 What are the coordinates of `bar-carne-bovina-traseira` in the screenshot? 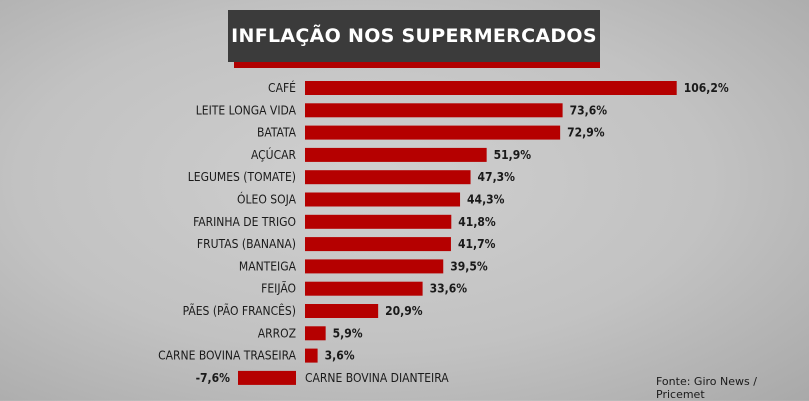 It's located at (311, 355).